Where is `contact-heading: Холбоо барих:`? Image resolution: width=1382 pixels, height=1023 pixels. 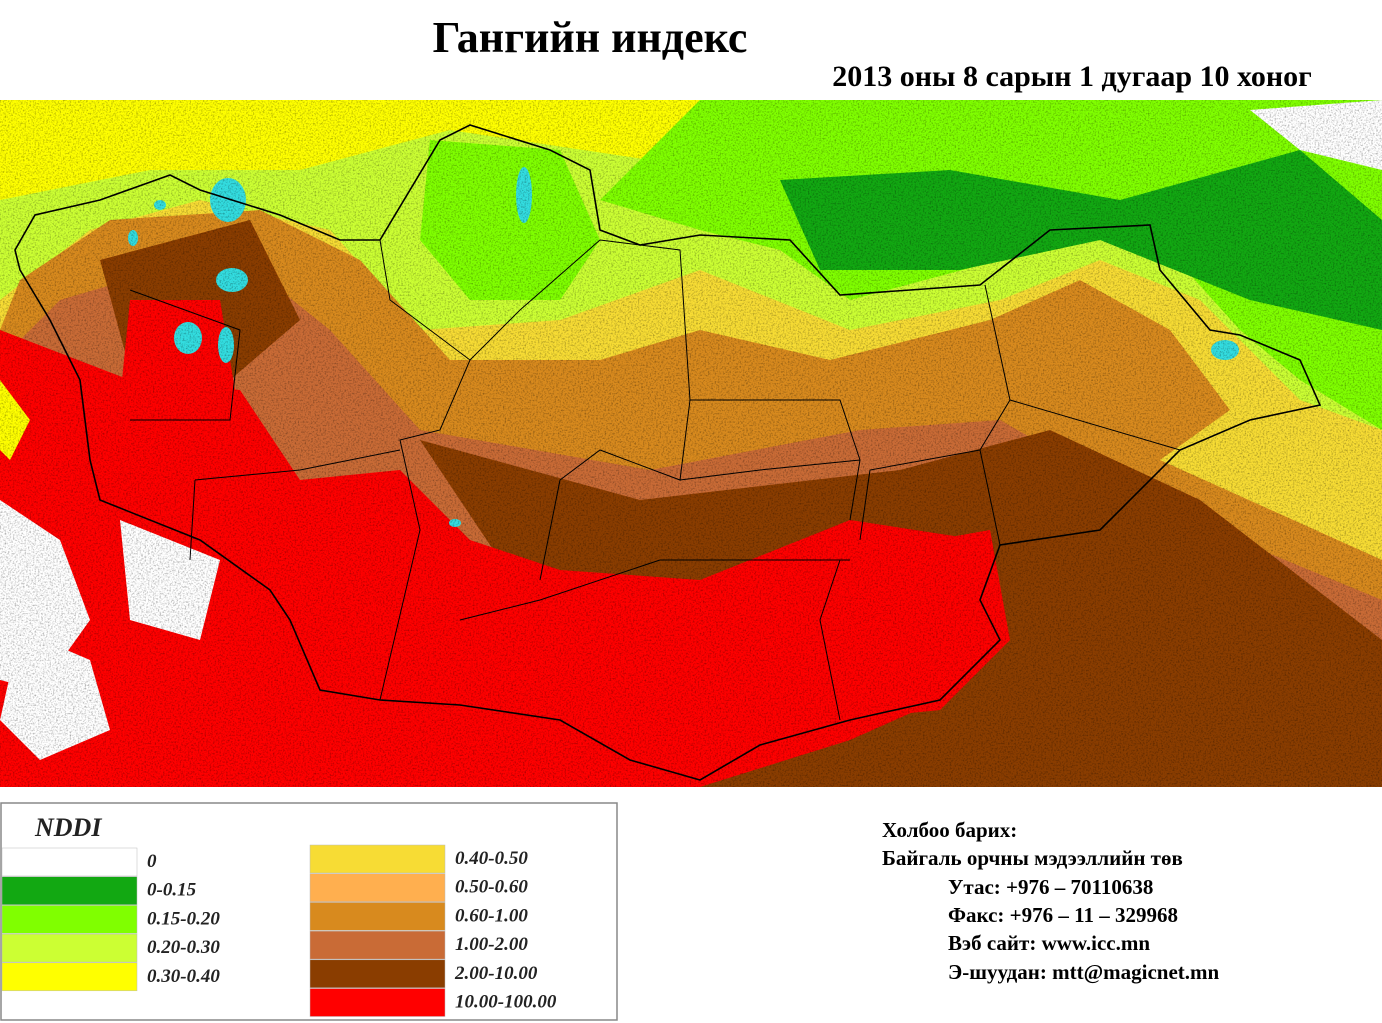
contact-heading: Холбоо барих: is located at coordinates (949, 830).